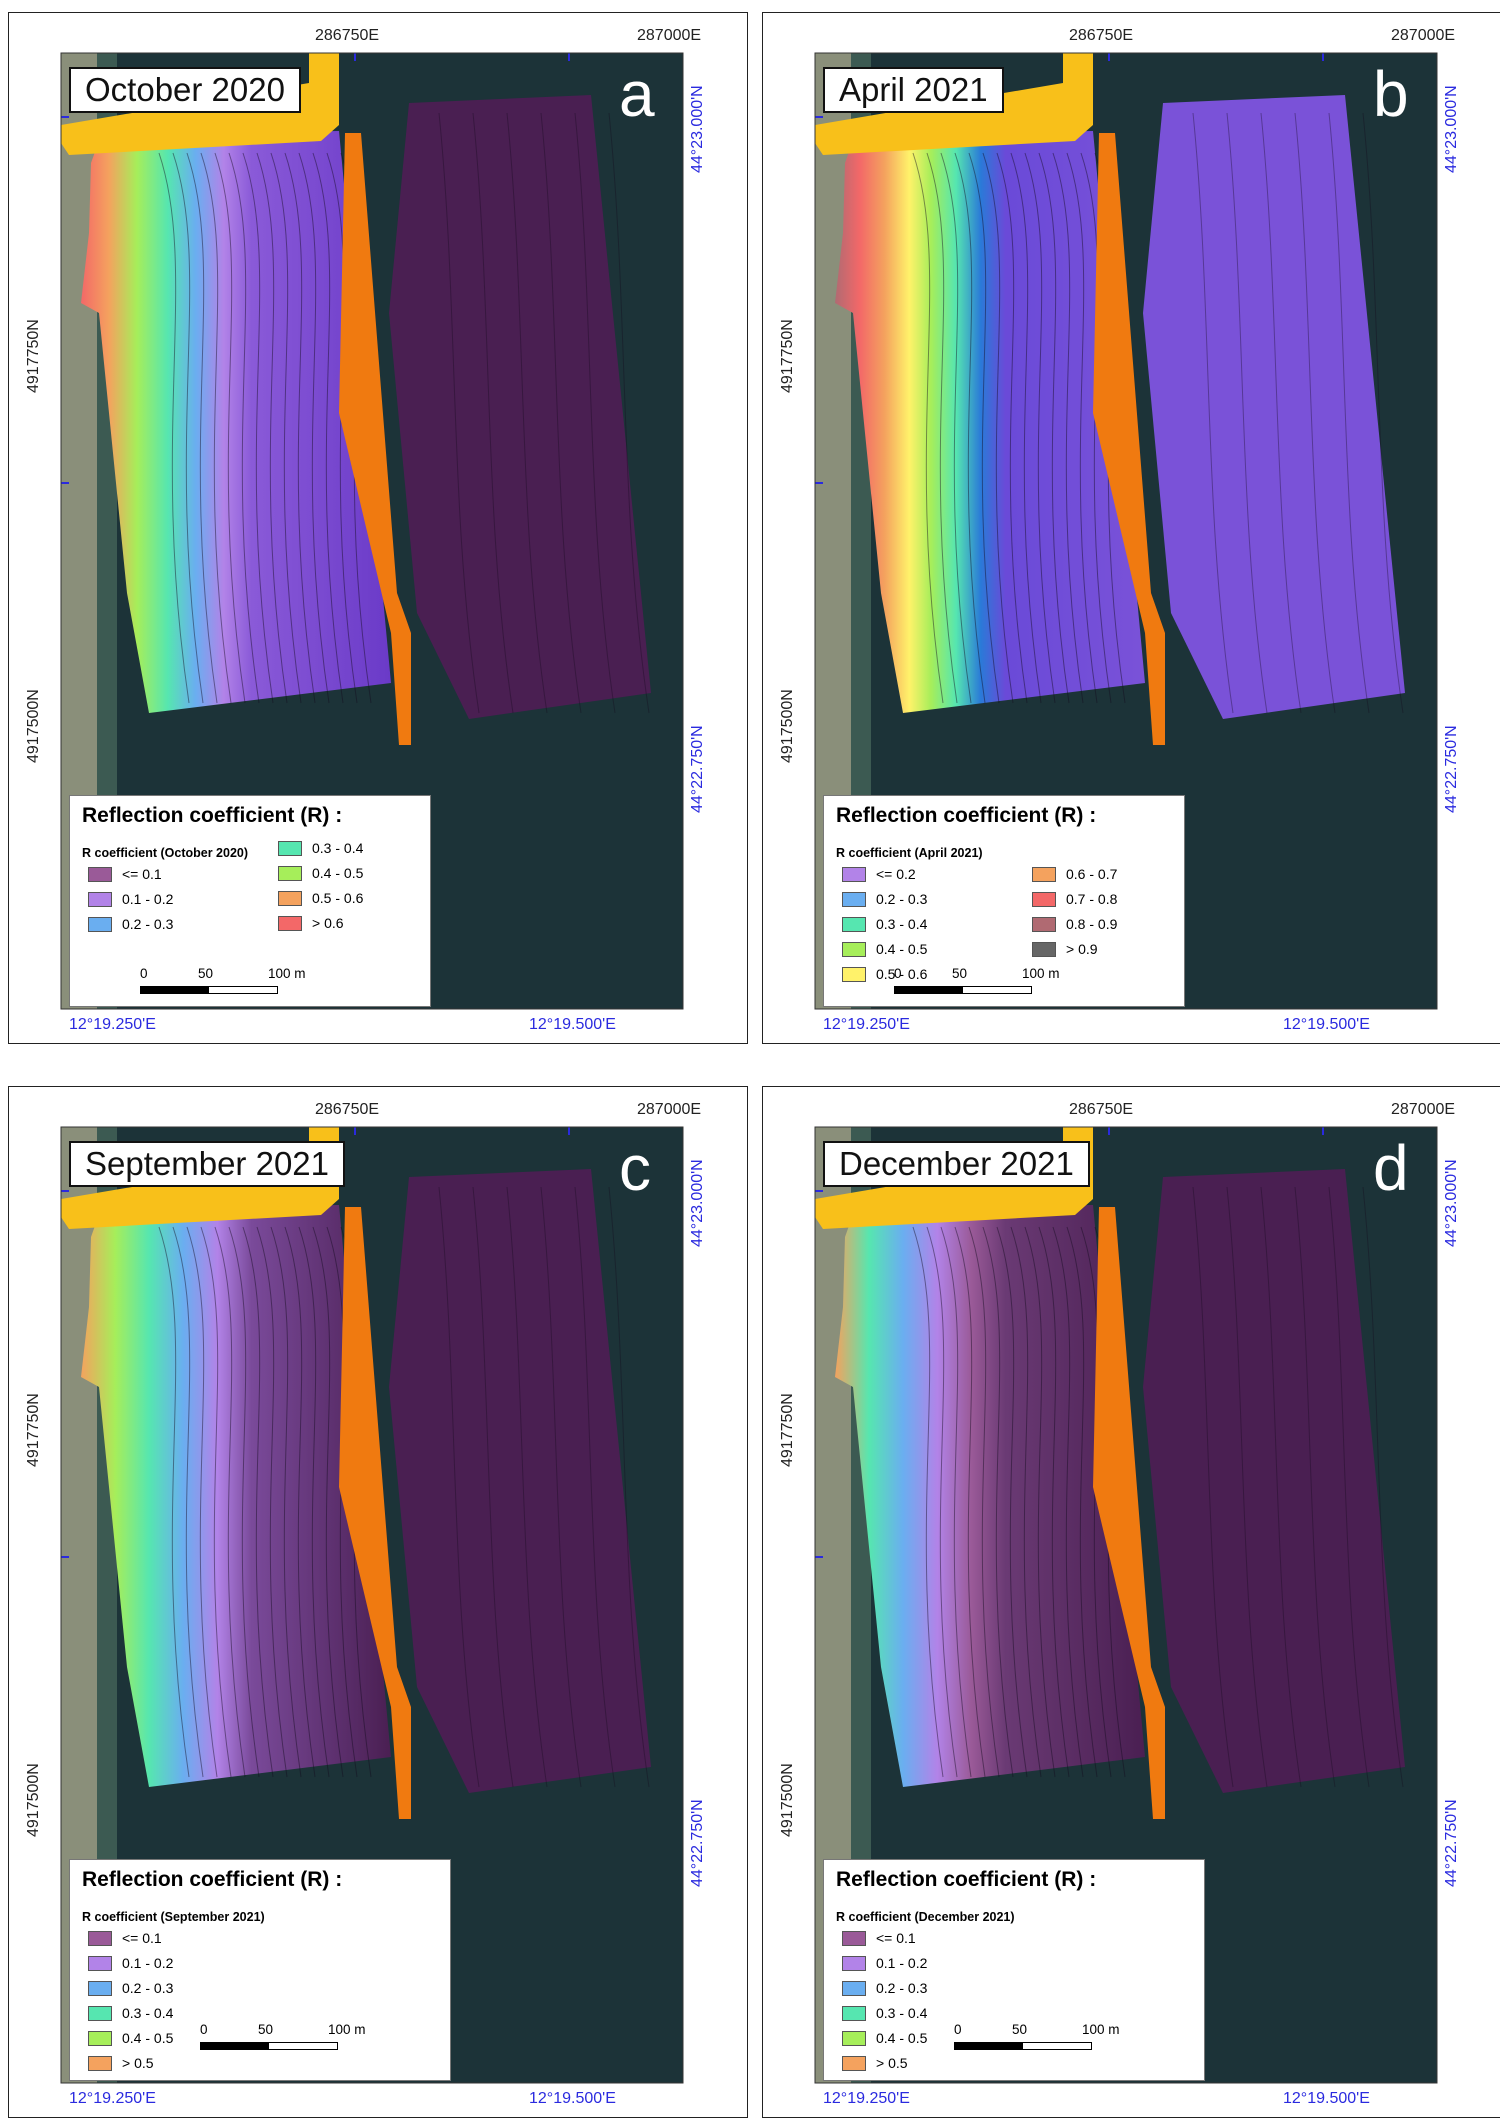 The width and height of the screenshot is (1500, 2118). I want to click on legend-item: 0.6 - 0.7, so click(1074, 874).